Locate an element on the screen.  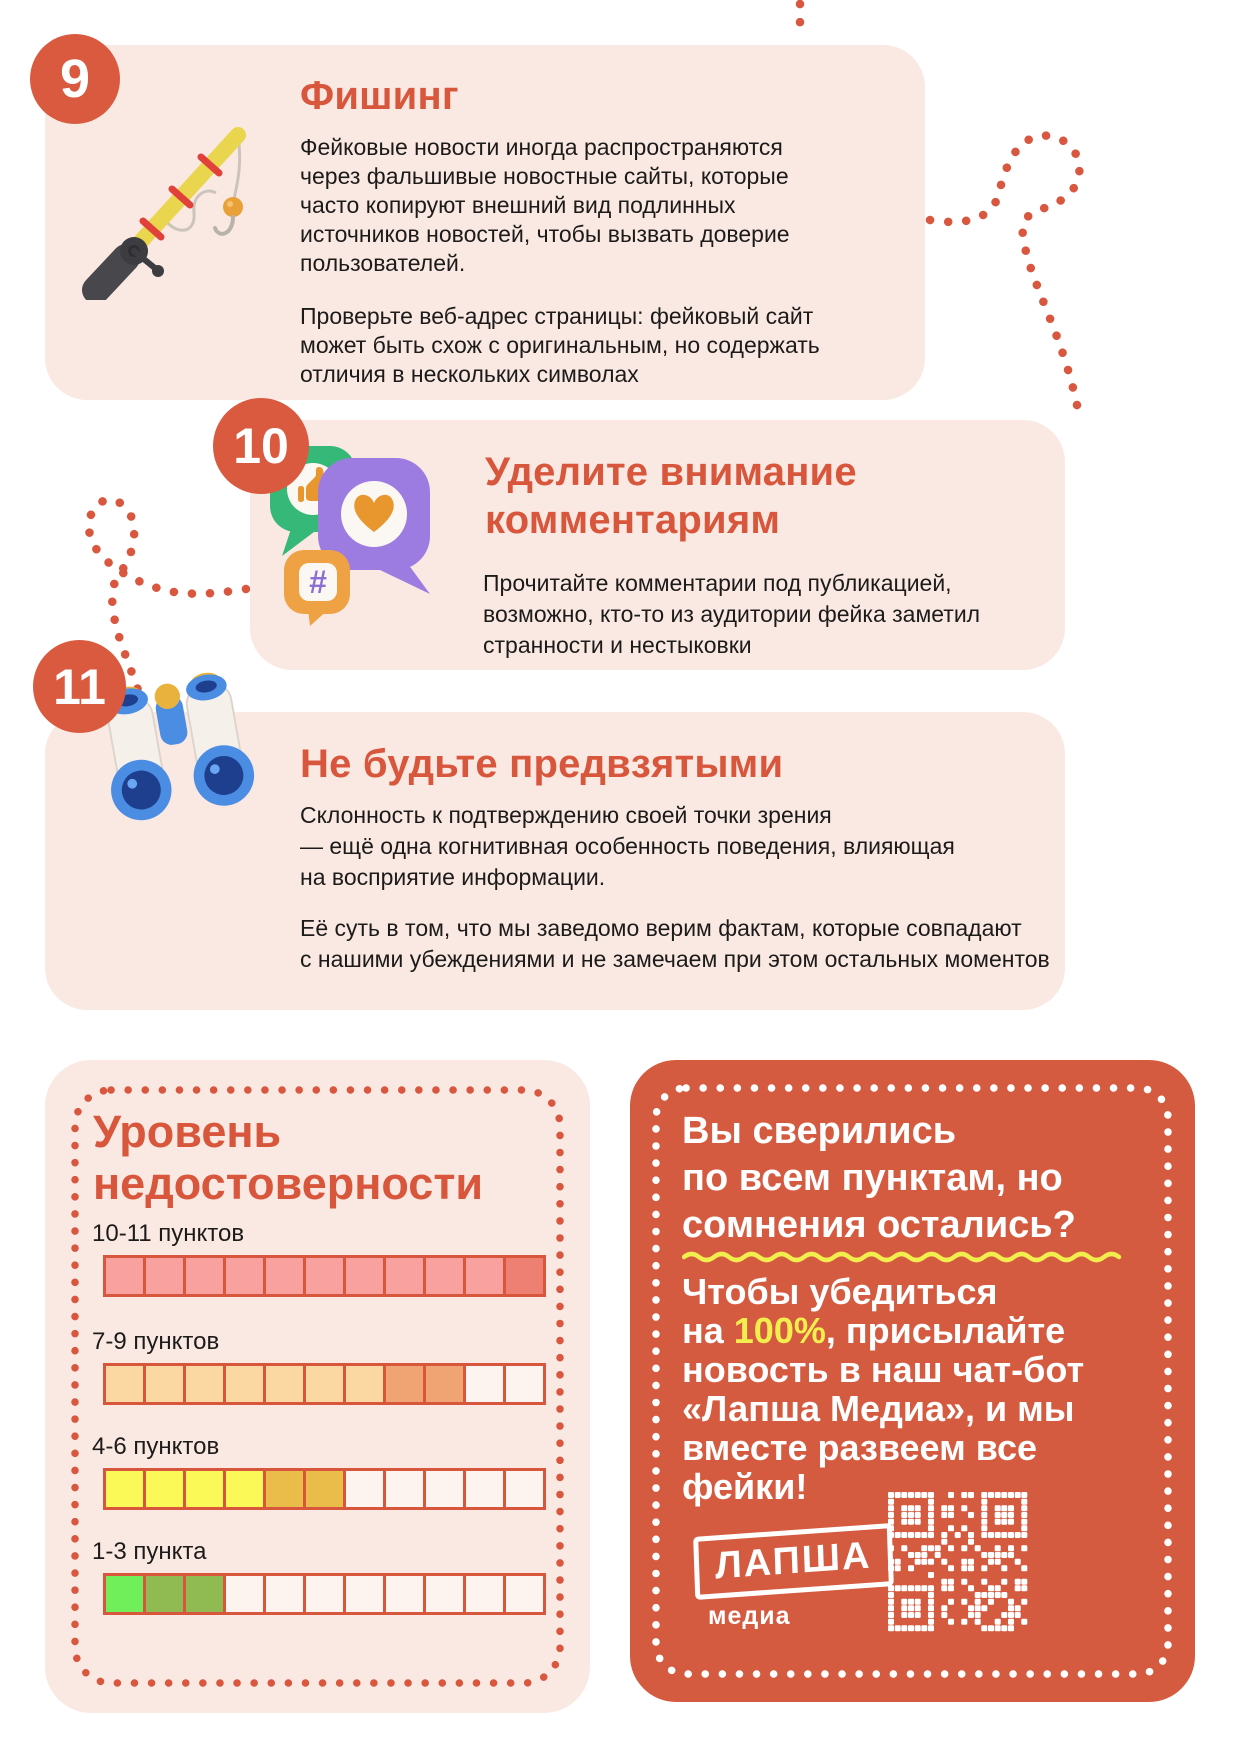
cta-body-highlight-100: 100% is located at coordinates (779, 1330).